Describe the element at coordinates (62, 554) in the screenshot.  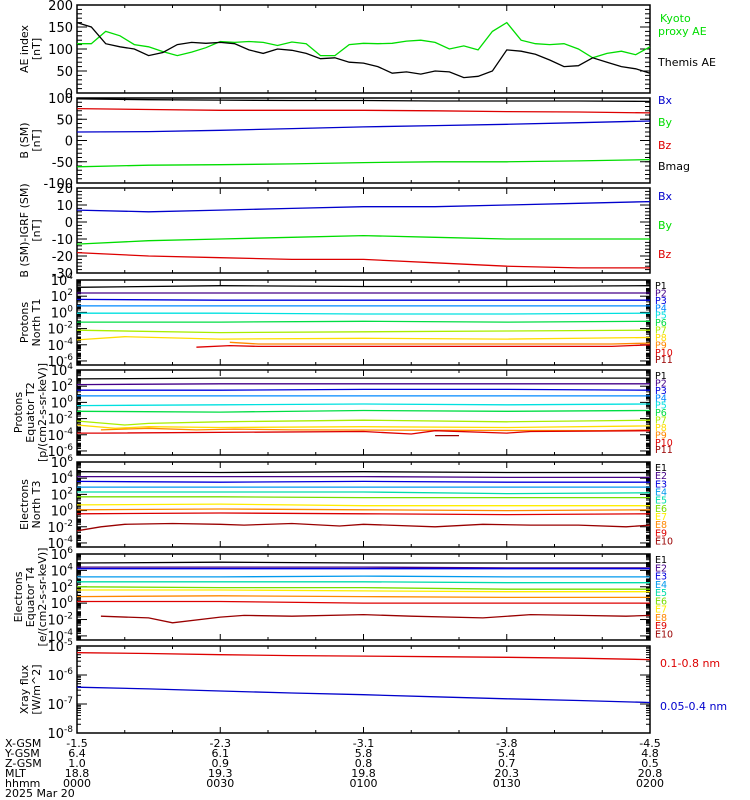
I see `y-tick-label: 10⁶` at that location.